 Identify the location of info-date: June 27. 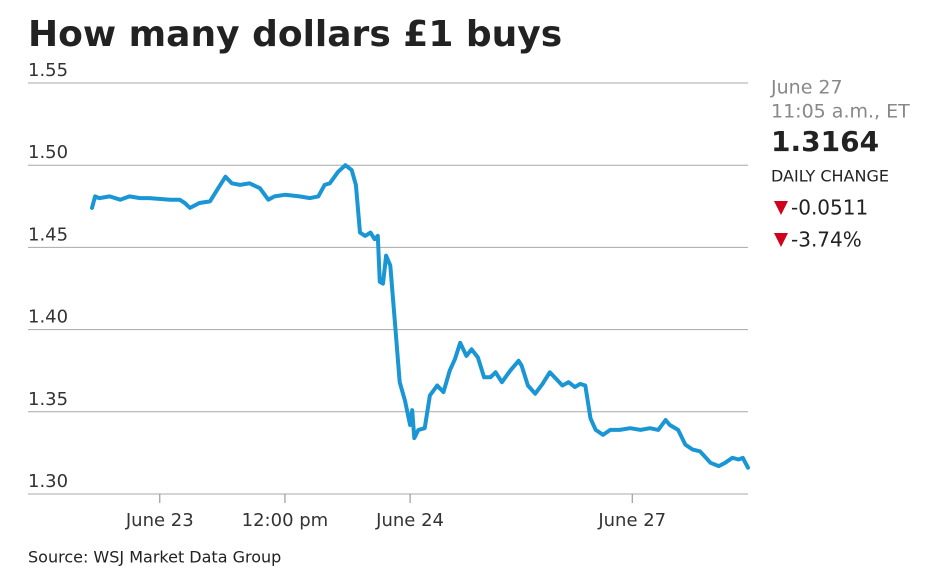
(806, 88).